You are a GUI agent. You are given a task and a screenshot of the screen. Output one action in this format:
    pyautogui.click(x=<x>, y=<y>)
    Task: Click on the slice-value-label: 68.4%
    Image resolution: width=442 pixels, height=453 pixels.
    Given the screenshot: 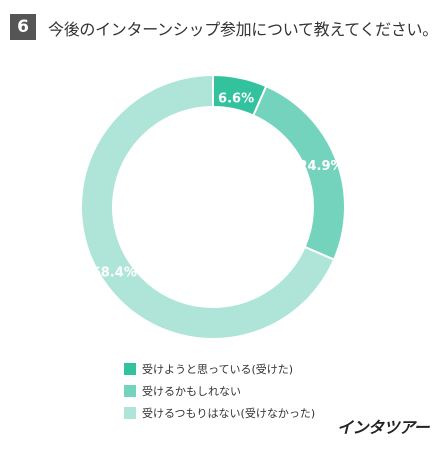 What is the action you would take?
    pyautogui.click(x=114, y=273)
    